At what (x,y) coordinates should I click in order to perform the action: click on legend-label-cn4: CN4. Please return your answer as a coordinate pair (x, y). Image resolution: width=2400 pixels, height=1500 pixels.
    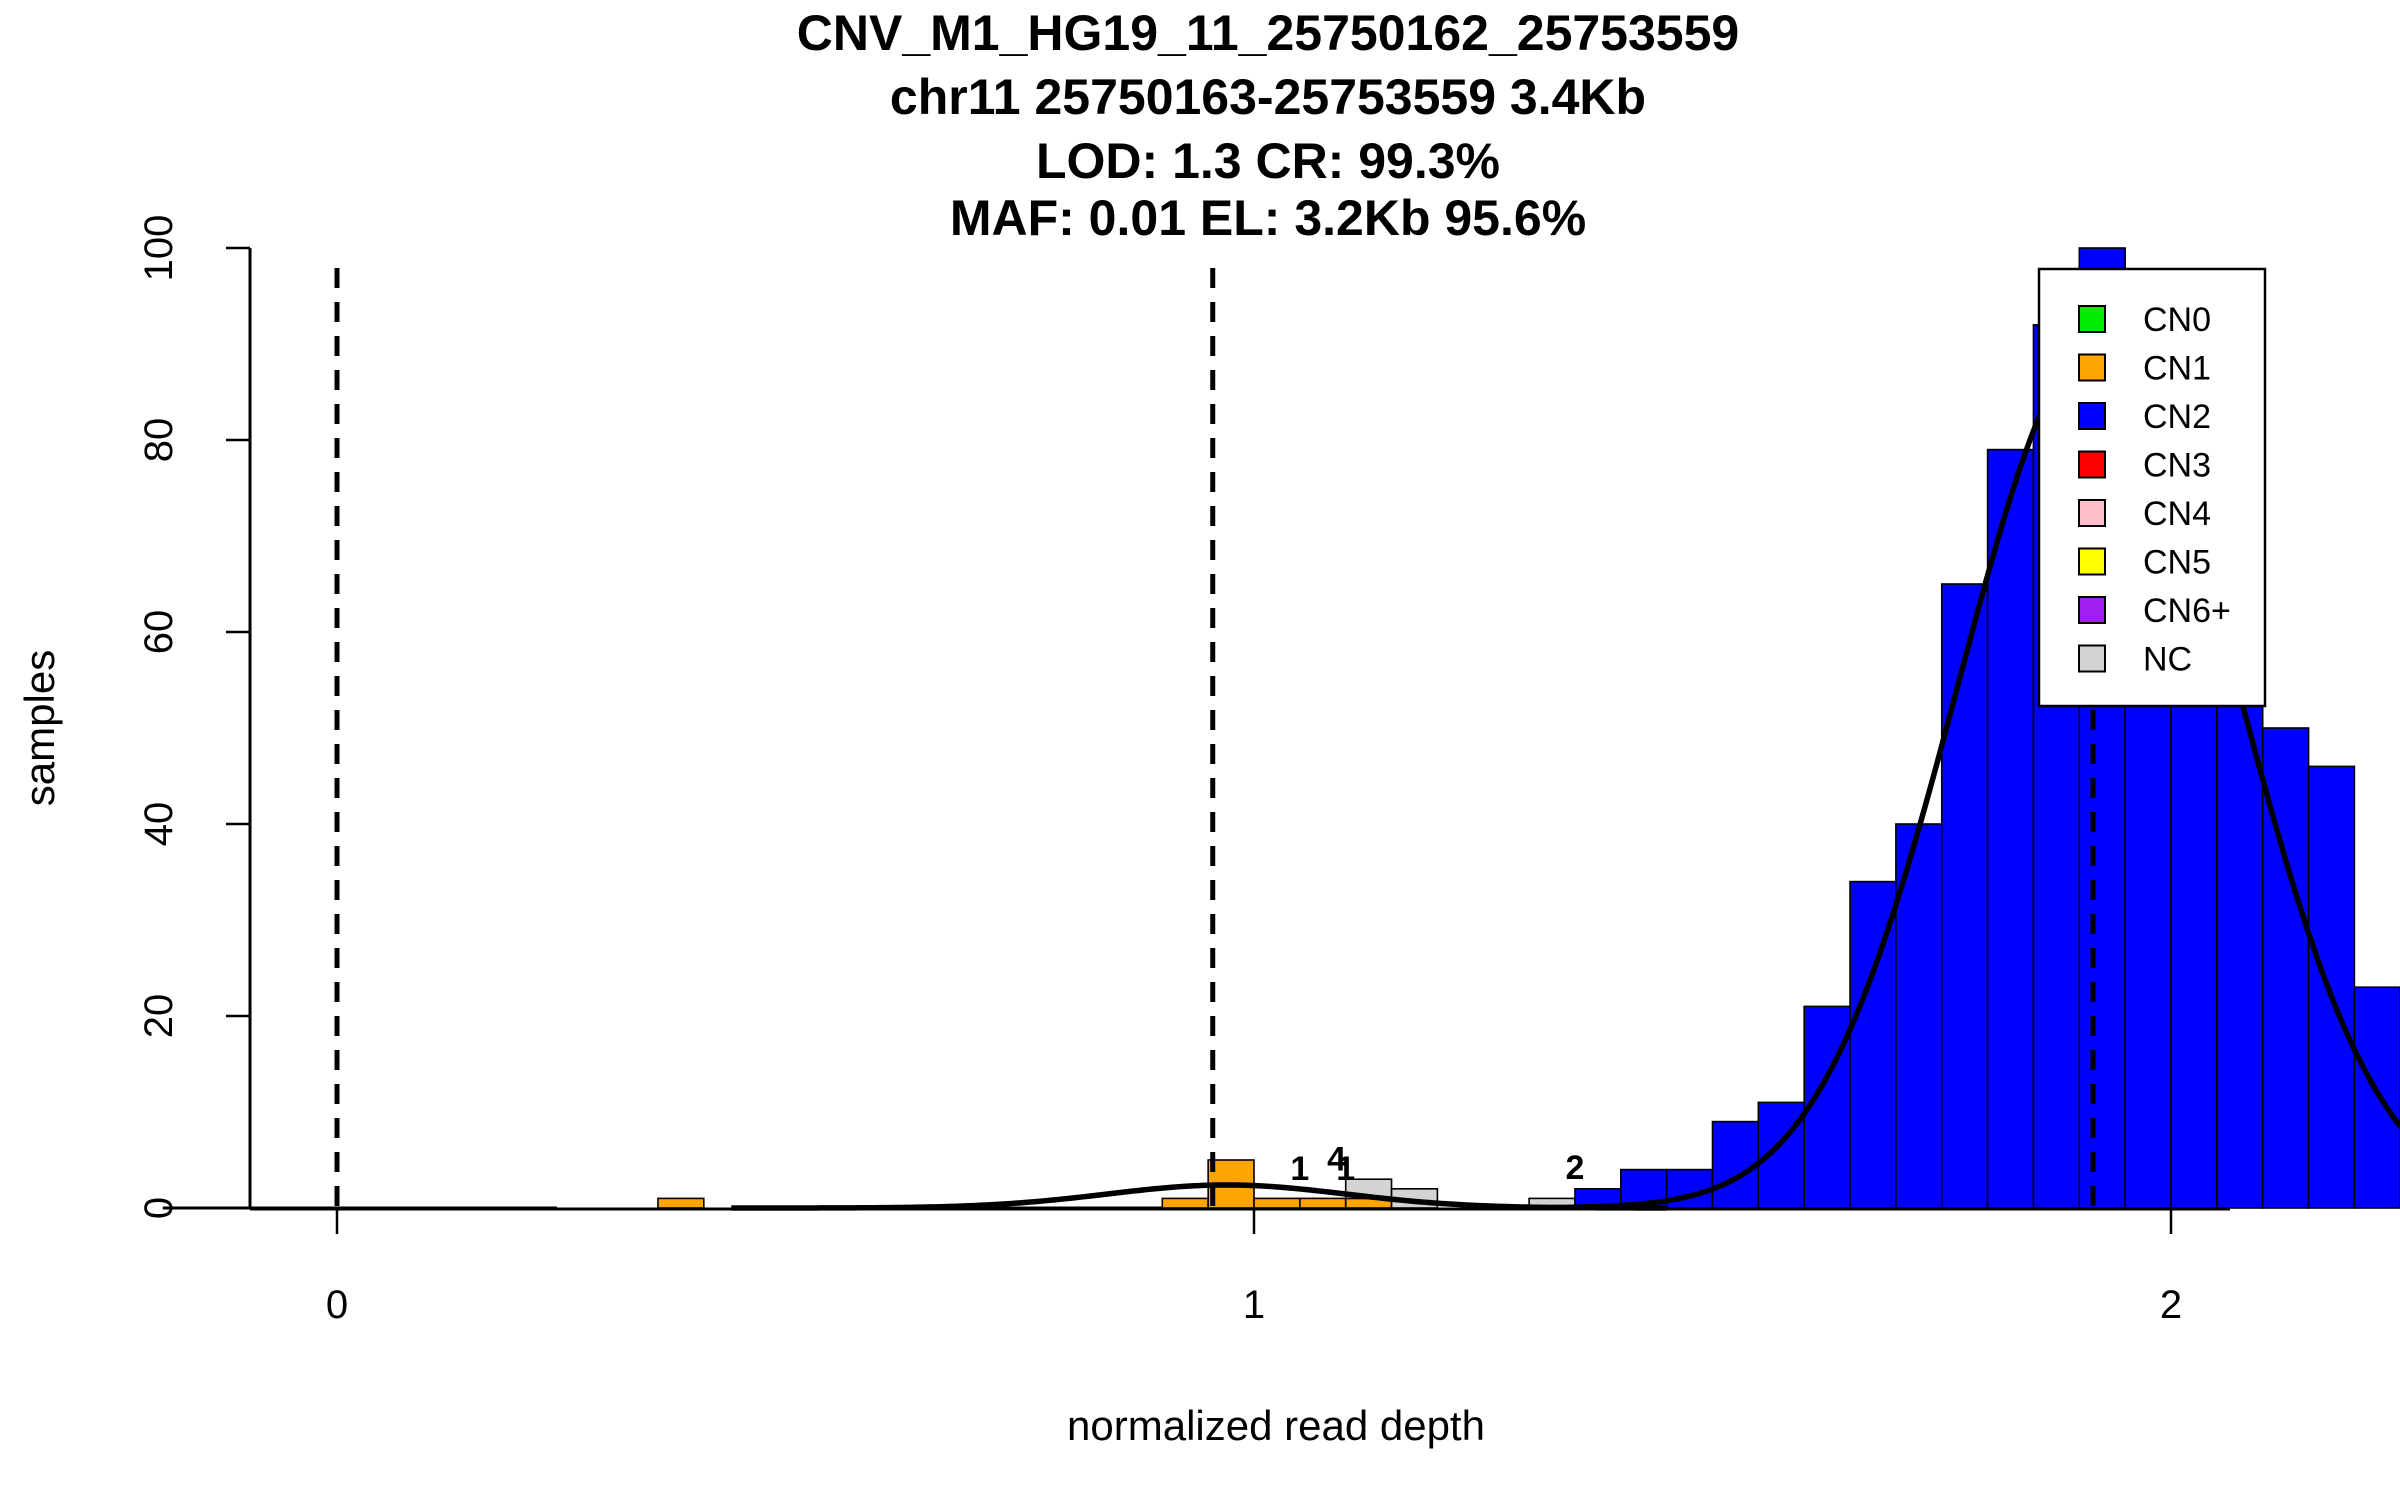
    Looking at the image, I should click on (2177, 514).